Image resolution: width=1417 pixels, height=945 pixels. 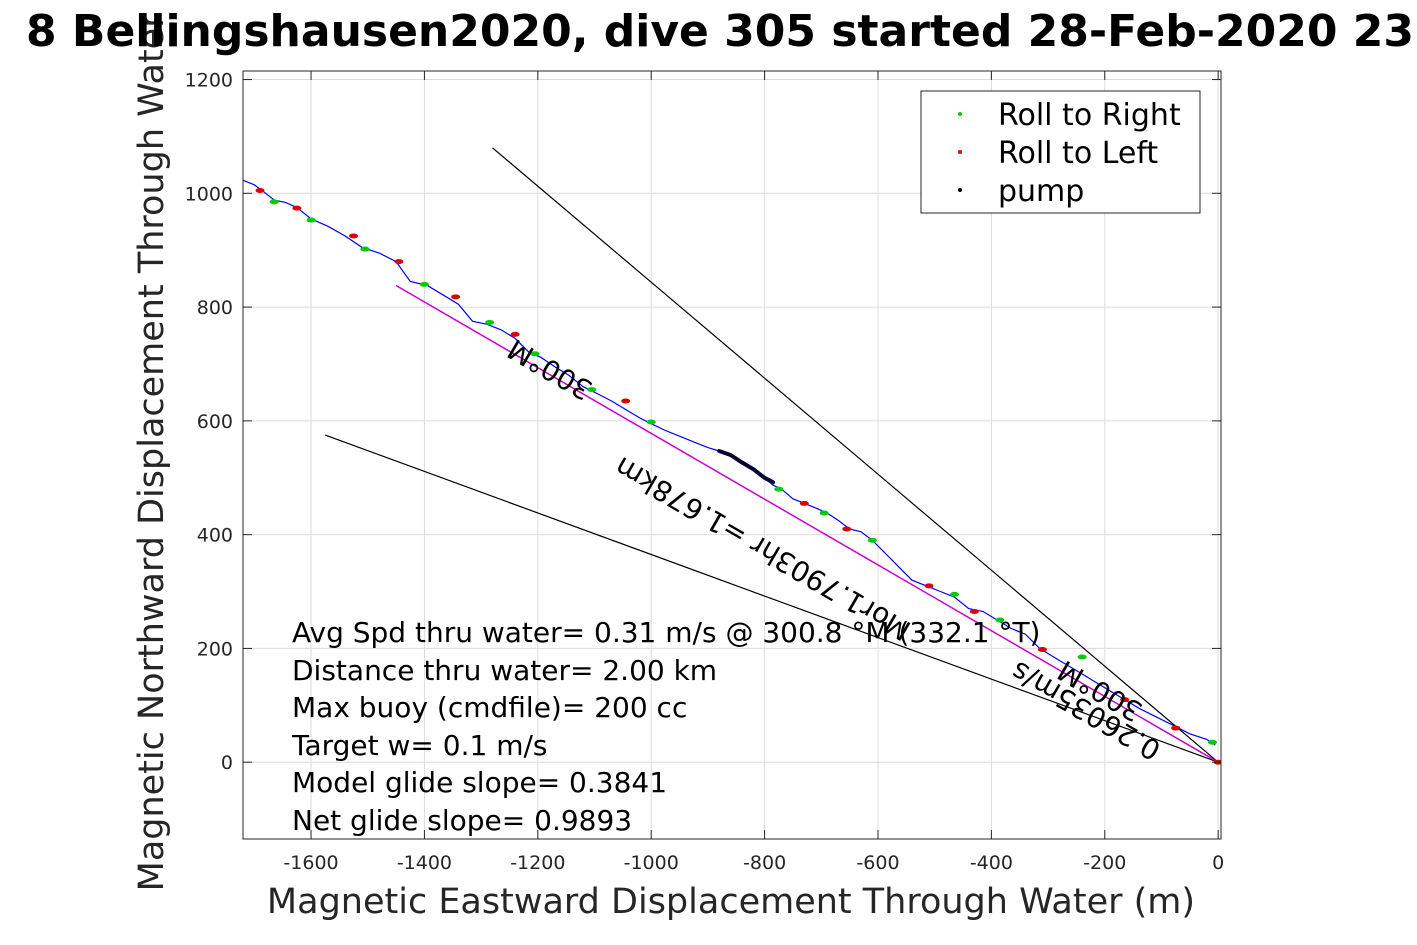 I want to click on annotation-max-buoy: Max buoy (cmdfile)= 200 cc, so click(x=489, y=707).